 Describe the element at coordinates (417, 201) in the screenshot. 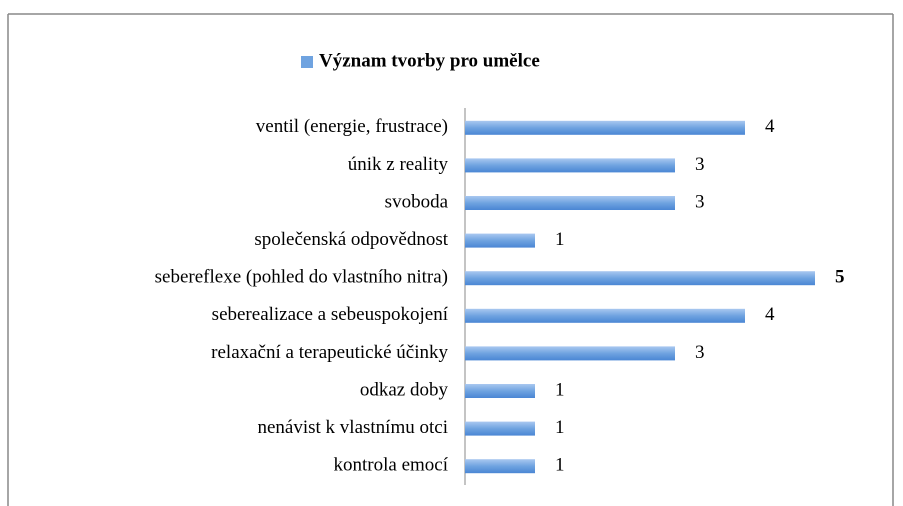

I see `y-tick-label: svoboda` at that location.